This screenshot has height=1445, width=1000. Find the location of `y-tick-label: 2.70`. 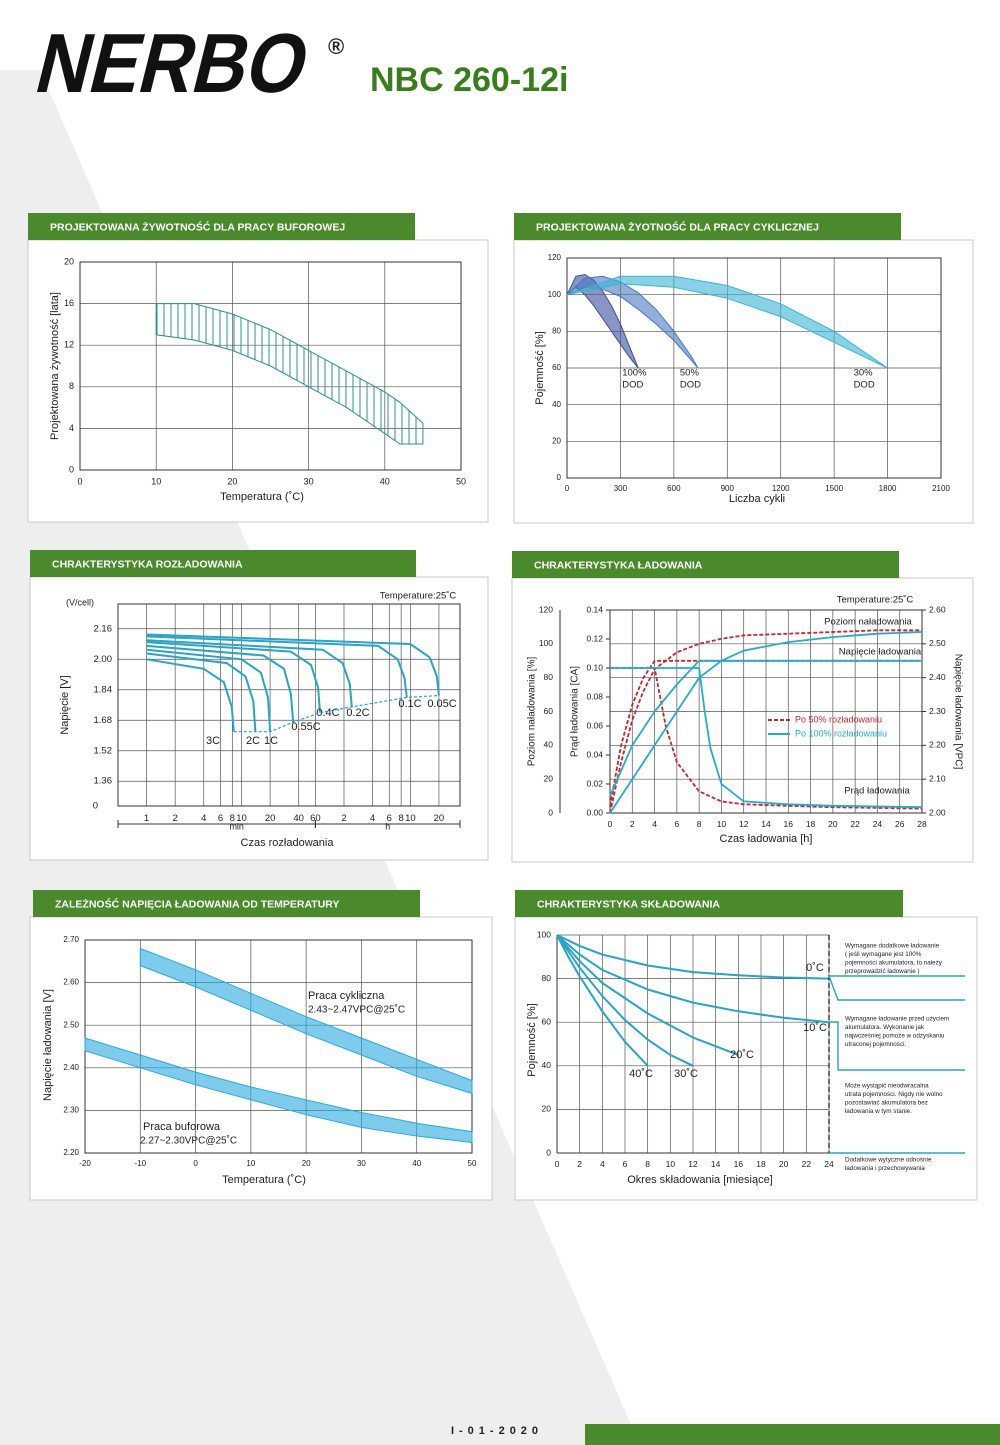

y-tick-label: 2.70 is located at coordinates (71, 939).